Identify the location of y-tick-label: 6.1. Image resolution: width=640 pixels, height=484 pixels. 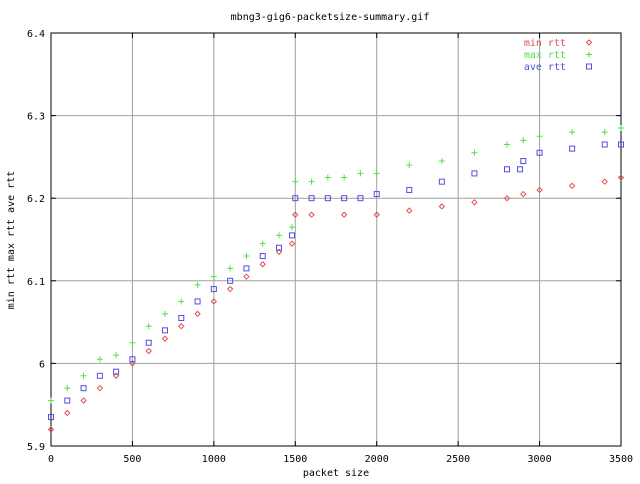
(36, 282).